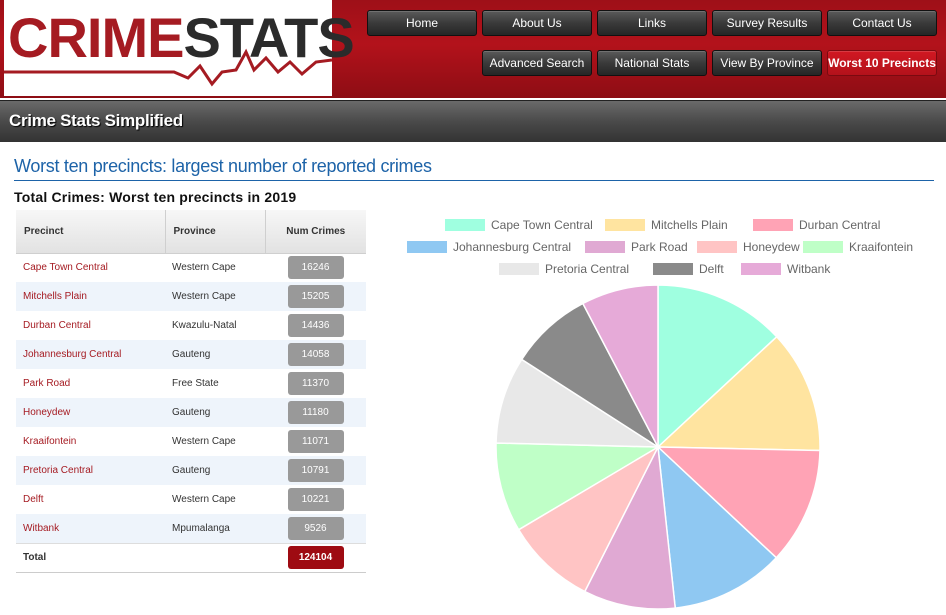  What do you see at coordinates (90, 296) in the screenshot?
I see `precinct-link: Mitchells Plain` at bounding box center [90, 296].